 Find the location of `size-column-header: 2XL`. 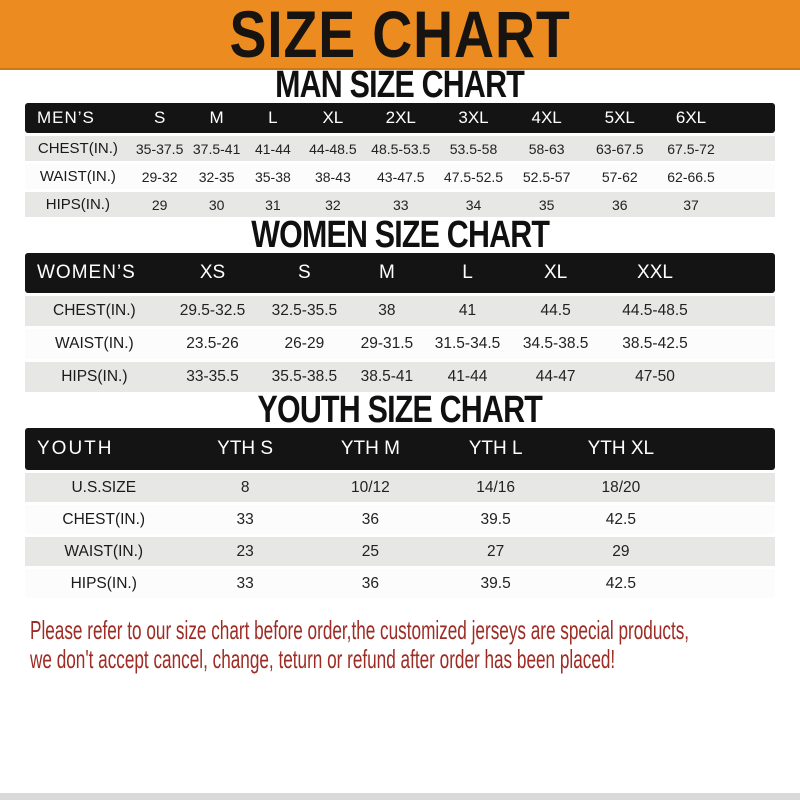

size-column-header: 2XL is located at coordinates (400, 118).